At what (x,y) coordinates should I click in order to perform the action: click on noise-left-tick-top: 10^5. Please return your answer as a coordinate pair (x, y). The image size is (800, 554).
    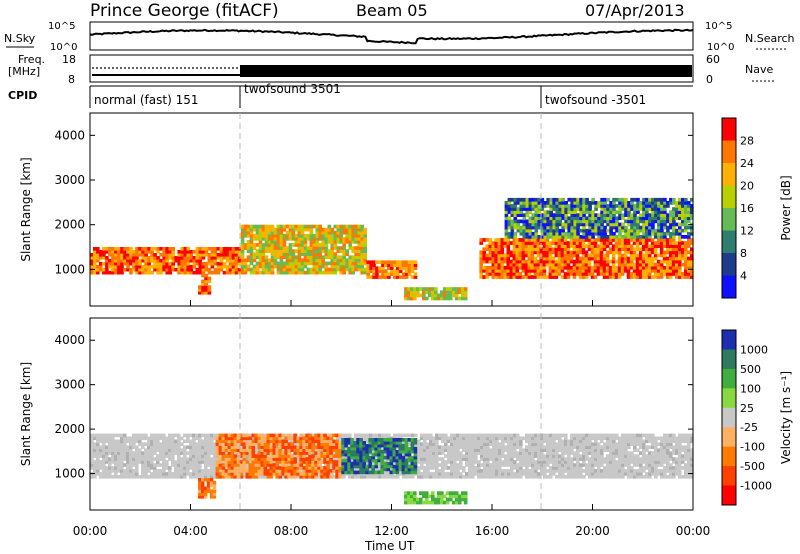
    Looking at the image, I should click on (61, 26).